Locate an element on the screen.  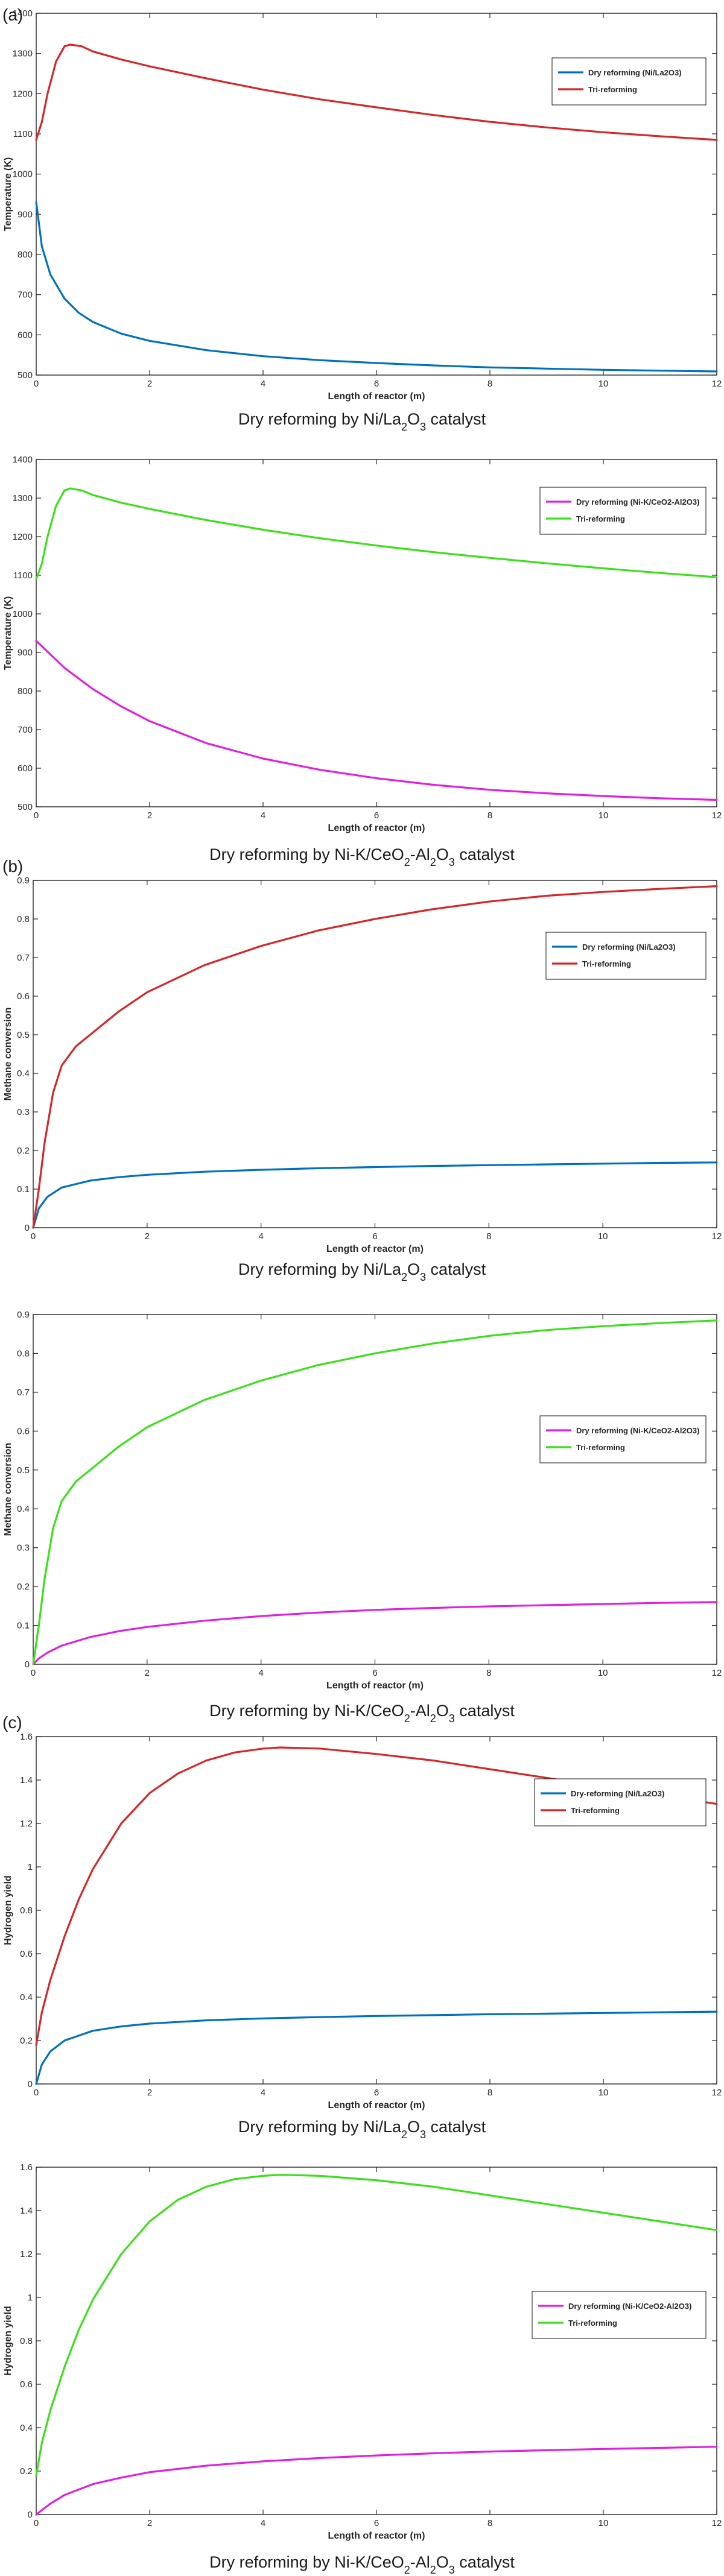
y-tick-label: 0.5 is located at coordinates (24, 1470).